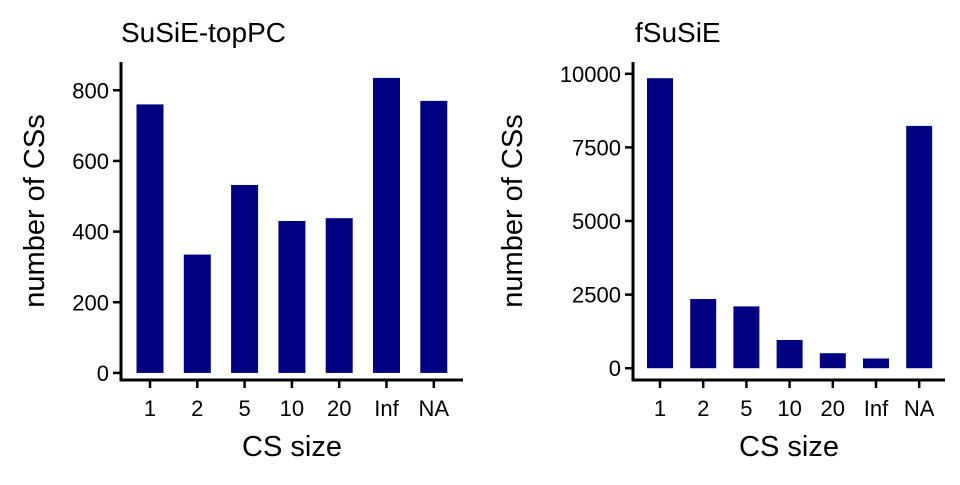 The image size is (960, 485). What do you see at coordinates (90, 161) in the screenshot?
I see `y-tick-label: 600` at bounding box center [90, 161].